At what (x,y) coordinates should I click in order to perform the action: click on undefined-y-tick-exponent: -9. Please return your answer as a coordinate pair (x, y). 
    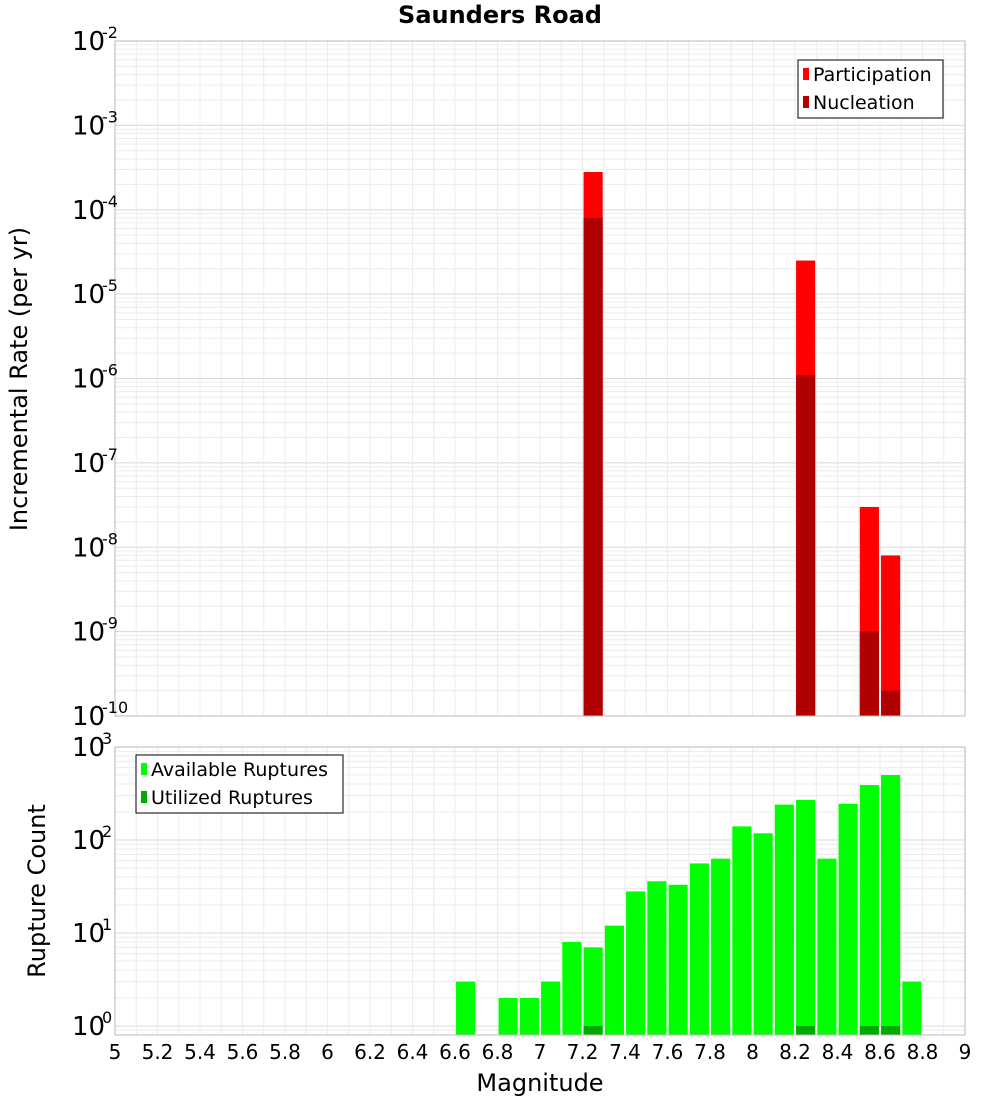
    Looking at the image, I should click on (110, 623).